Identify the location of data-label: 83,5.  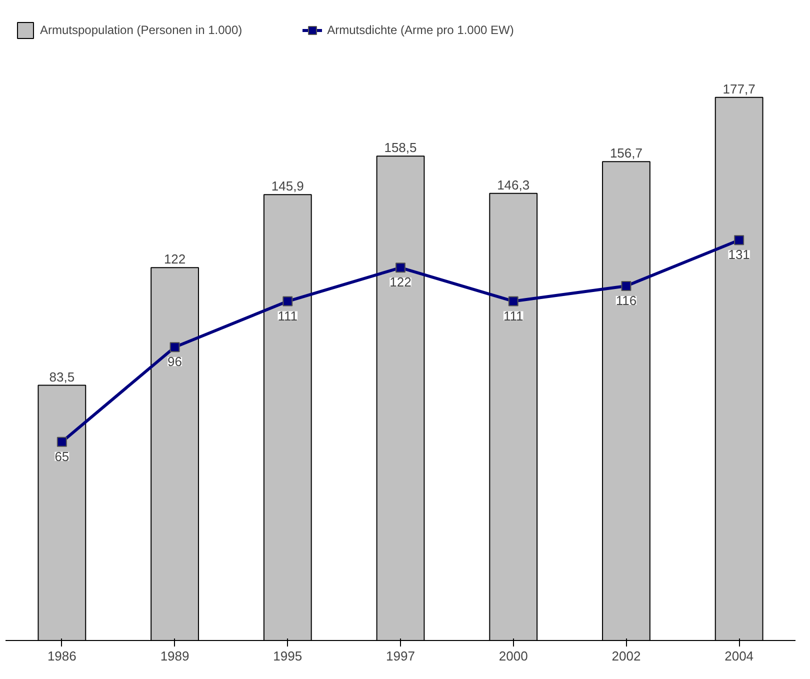
(62, 376).